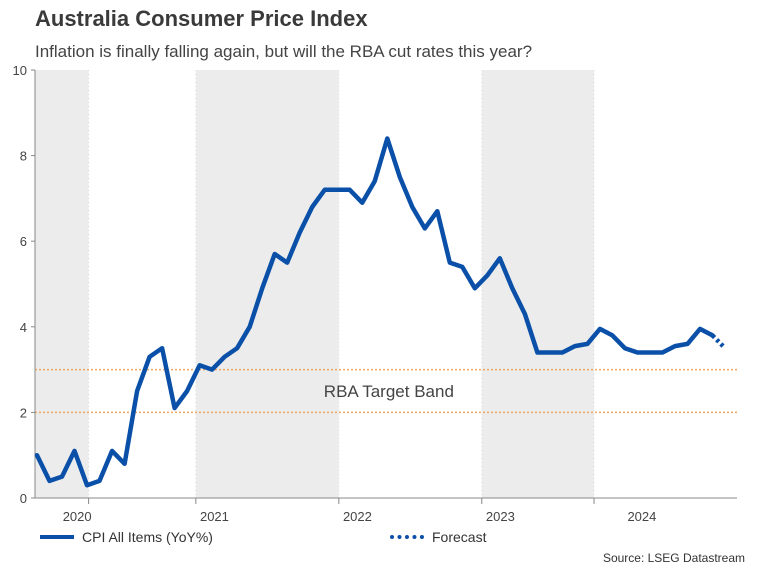 Image resolution: width=757 pixels, height=568 pixels. What do you see at coordinates (147, 537) in the screenshot?
I see `legend-actual-label: CPI All Items (YoY%)` at bounding box center [147, 537].